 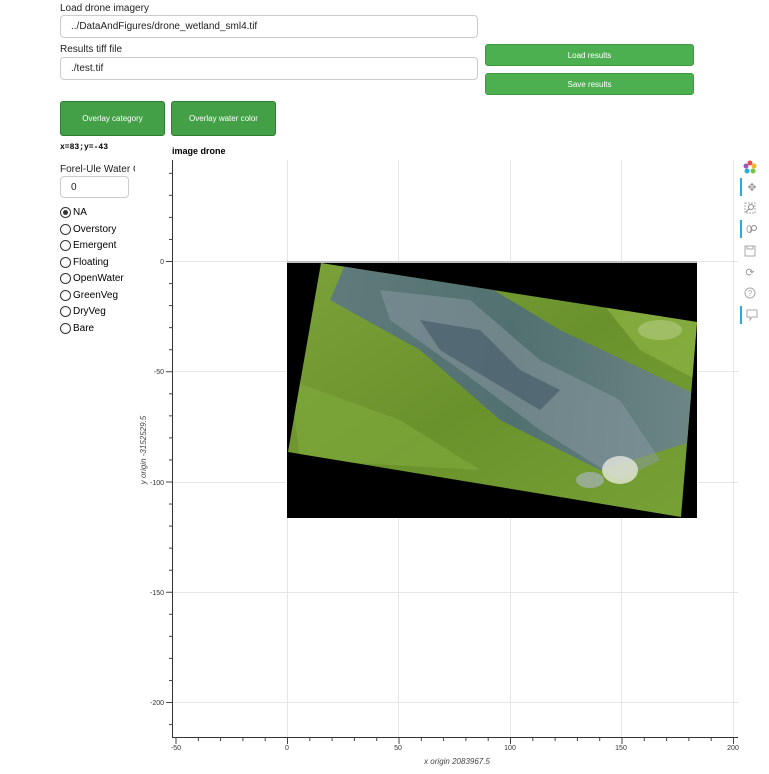 I want to click on wheel-zoom-icon, so click(x=751, y=229).